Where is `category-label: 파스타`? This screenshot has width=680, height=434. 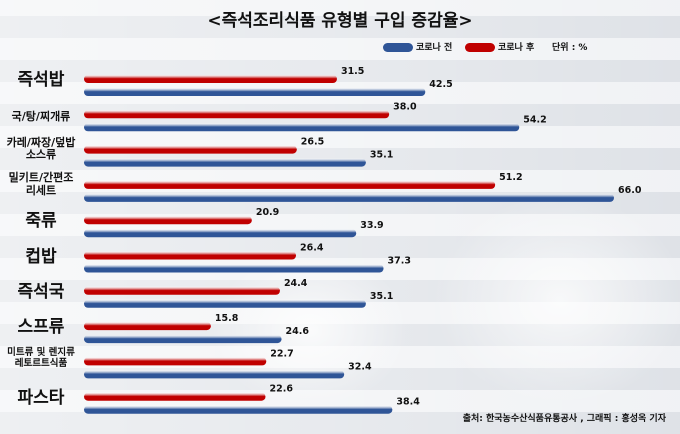
category-label: 파스타 is located at coordinates (41, 397).